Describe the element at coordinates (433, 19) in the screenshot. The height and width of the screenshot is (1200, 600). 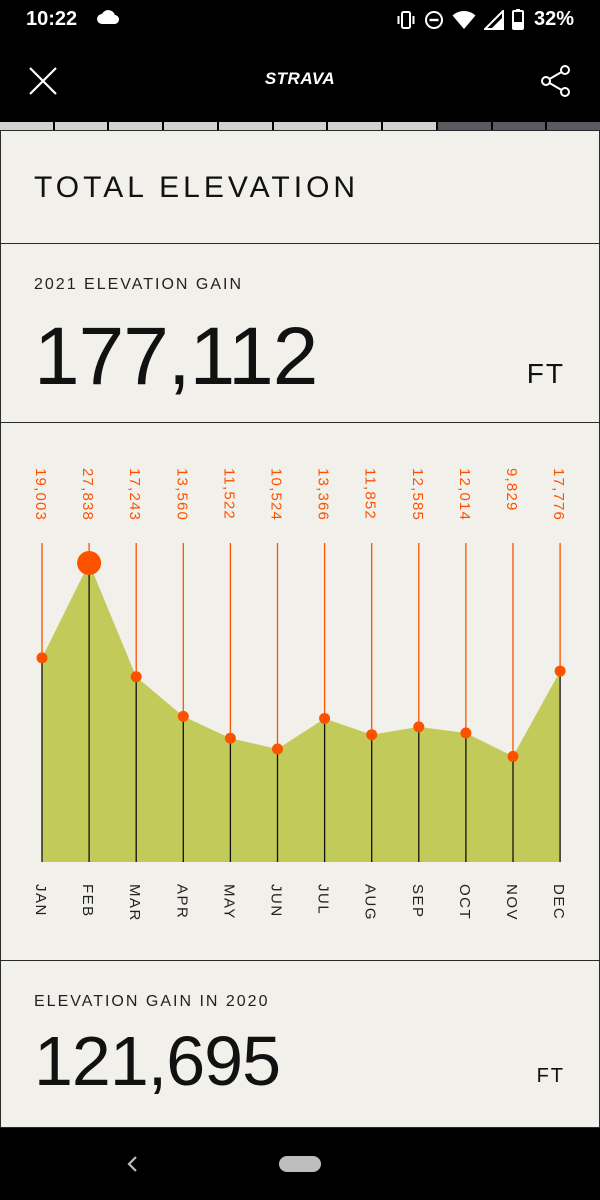
I see `dnd-icon` at that location.